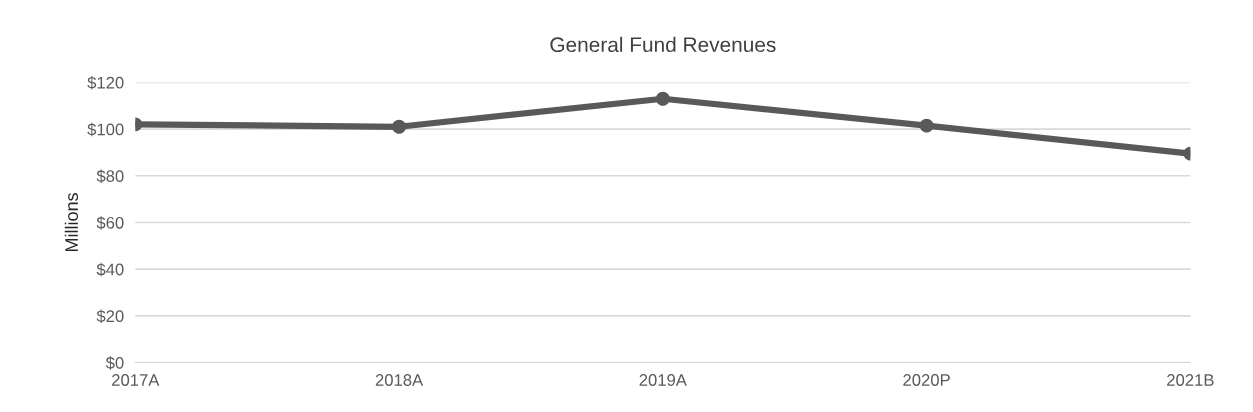 The height and width of the screenshot is (412, 1253). I want to click on y-tick-label: $40, so click(110, 269).